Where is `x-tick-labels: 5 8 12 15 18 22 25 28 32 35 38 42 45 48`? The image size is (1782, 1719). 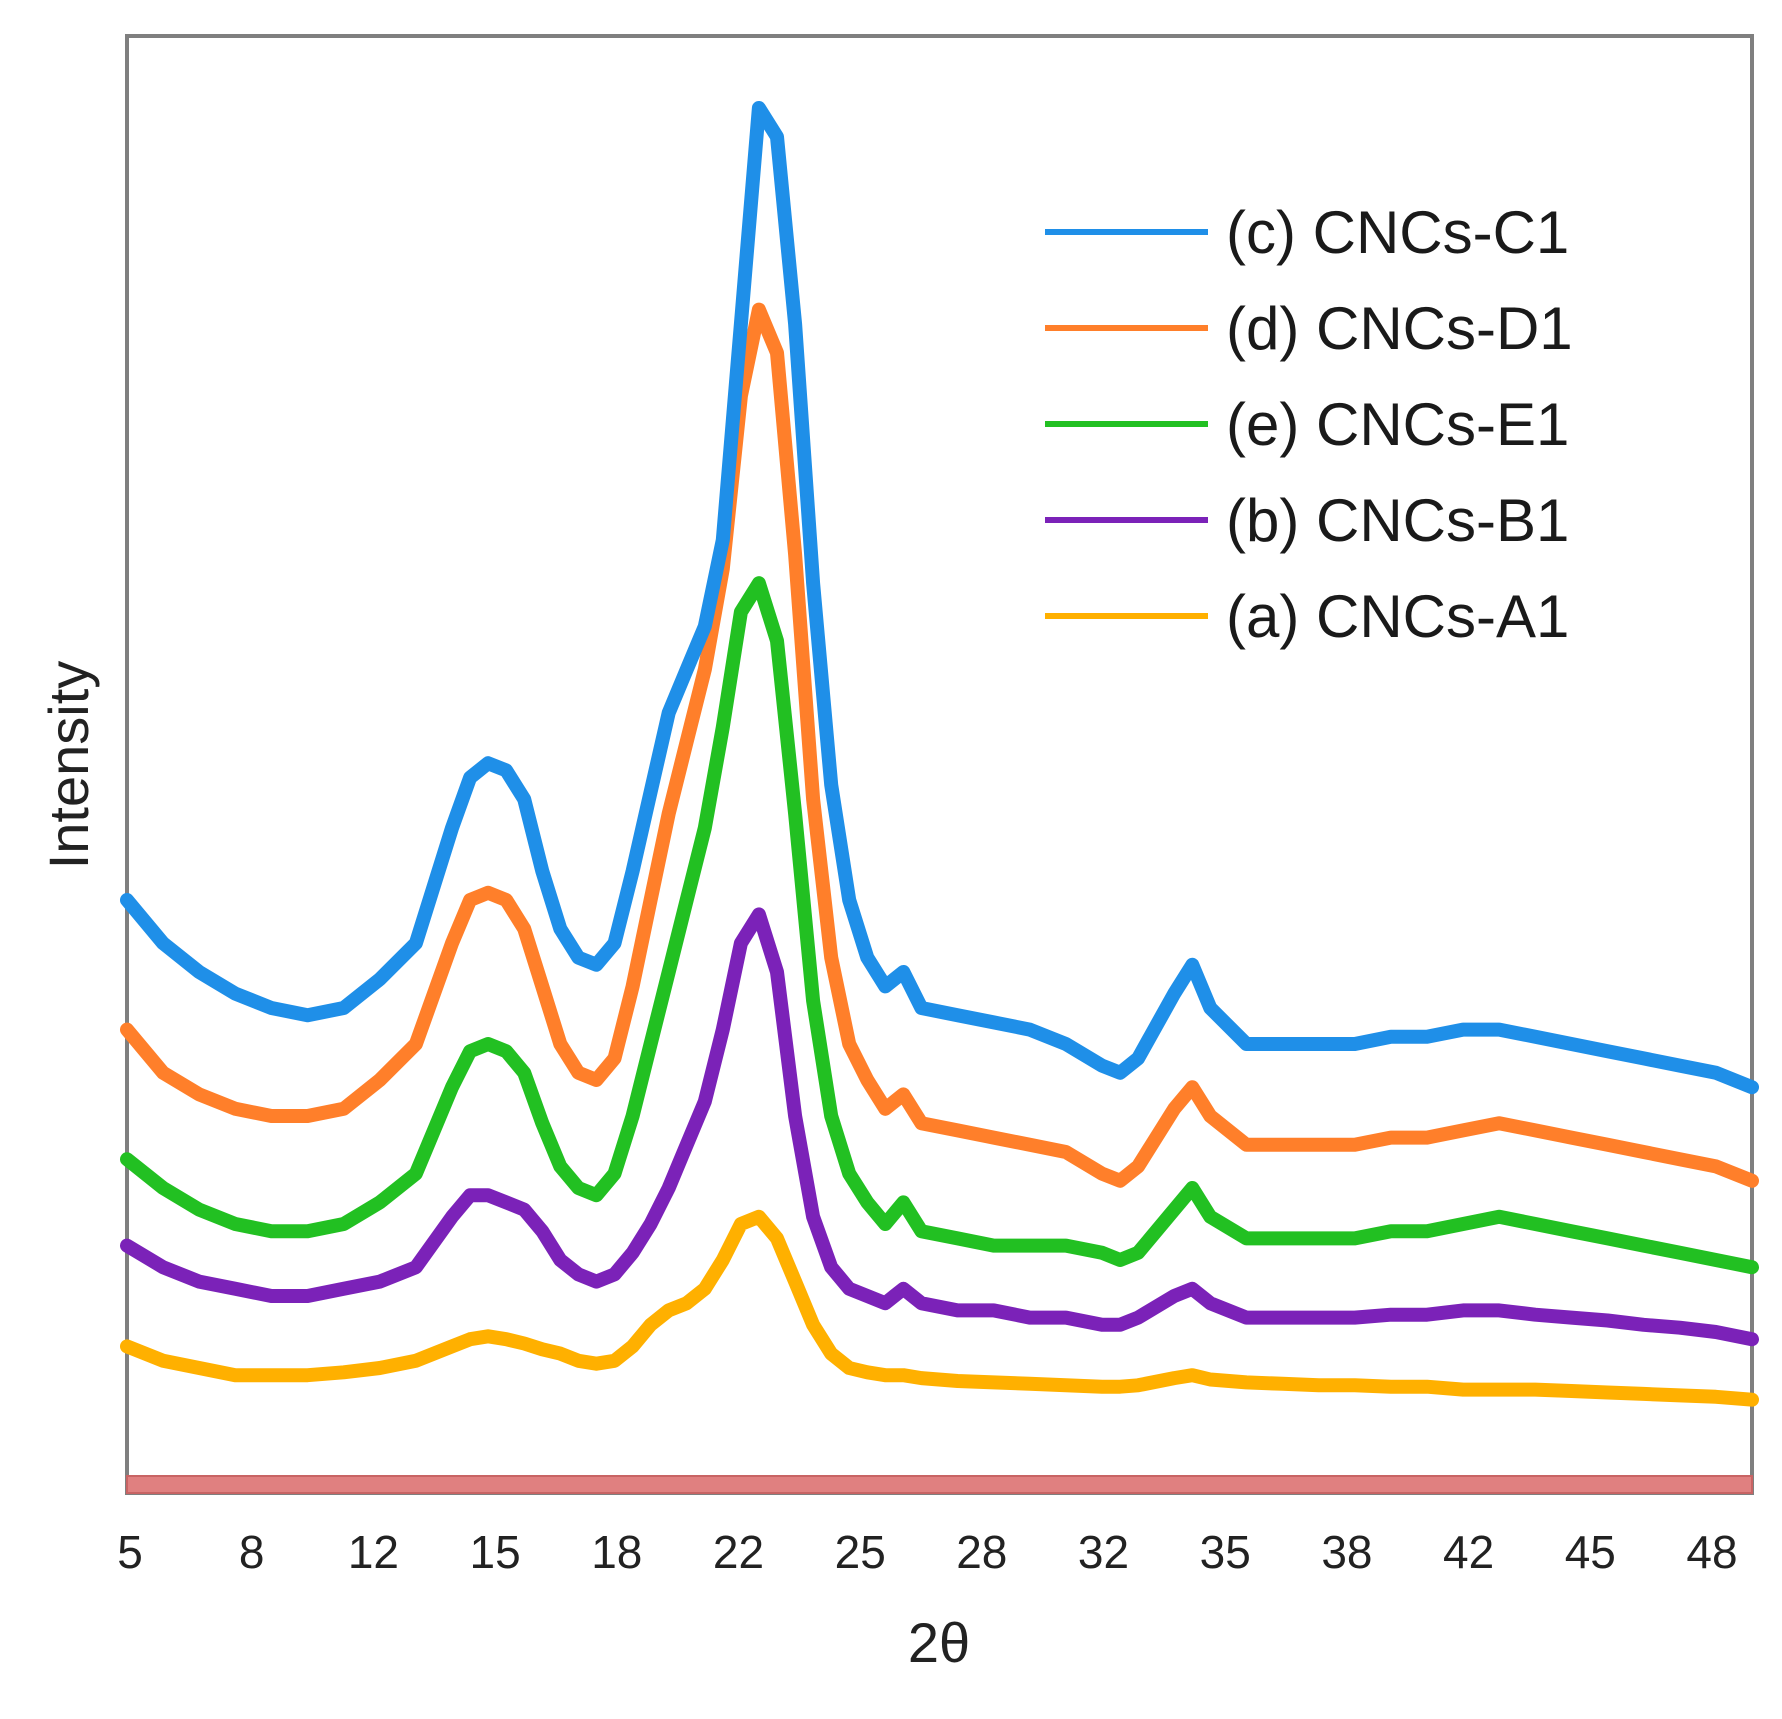
x-tick-labels: 5 8 12 15 18 22 25 28 32 35 38 42 45 48 is located at coordinates (927, 1552).